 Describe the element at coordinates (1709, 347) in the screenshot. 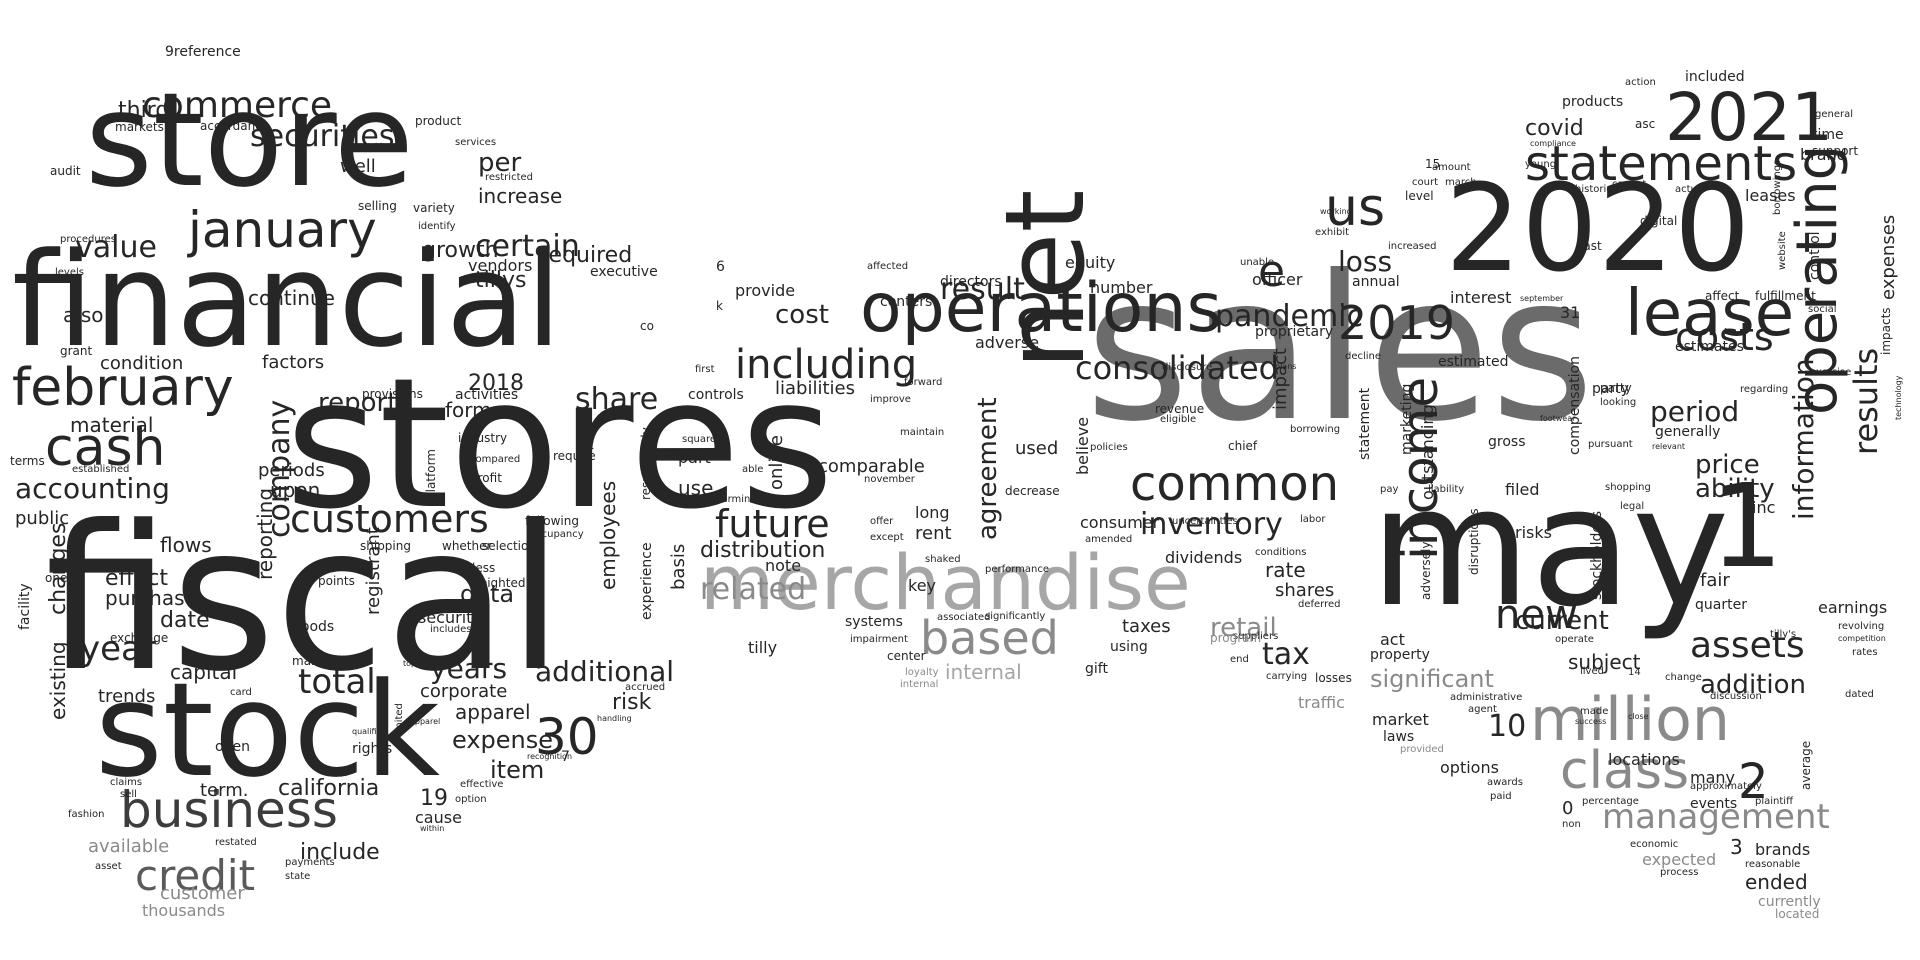

I see `word-estimates: estimates` at that location.